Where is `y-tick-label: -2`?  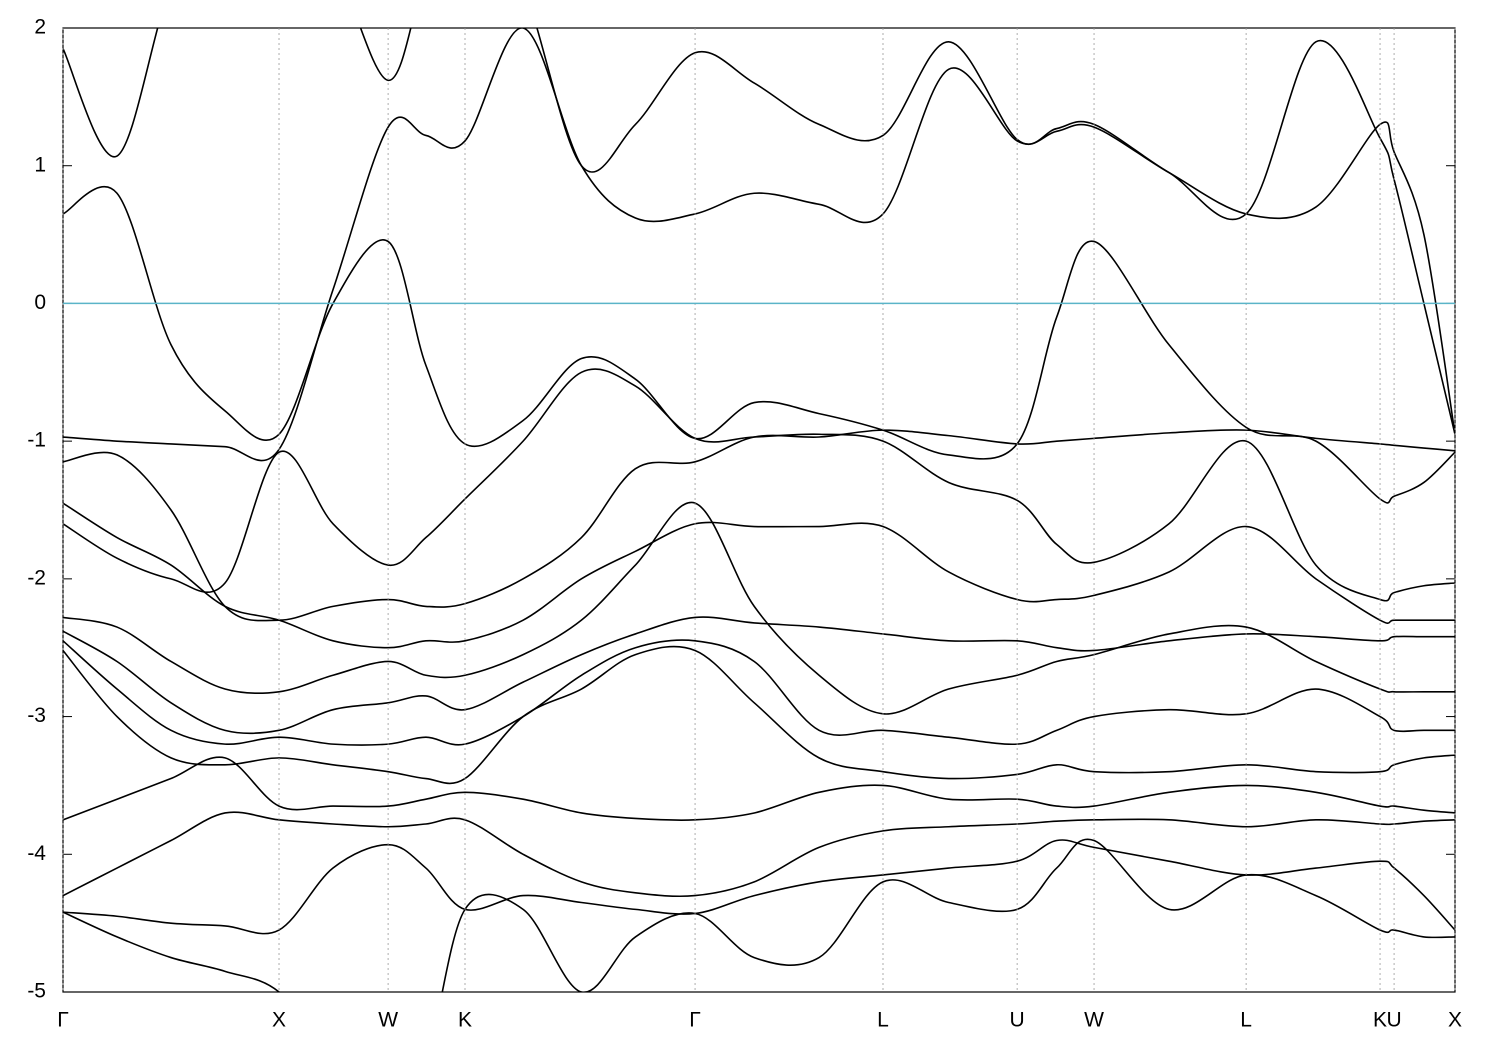
y-tick-label: -2 is located at coordinates (36, 577).